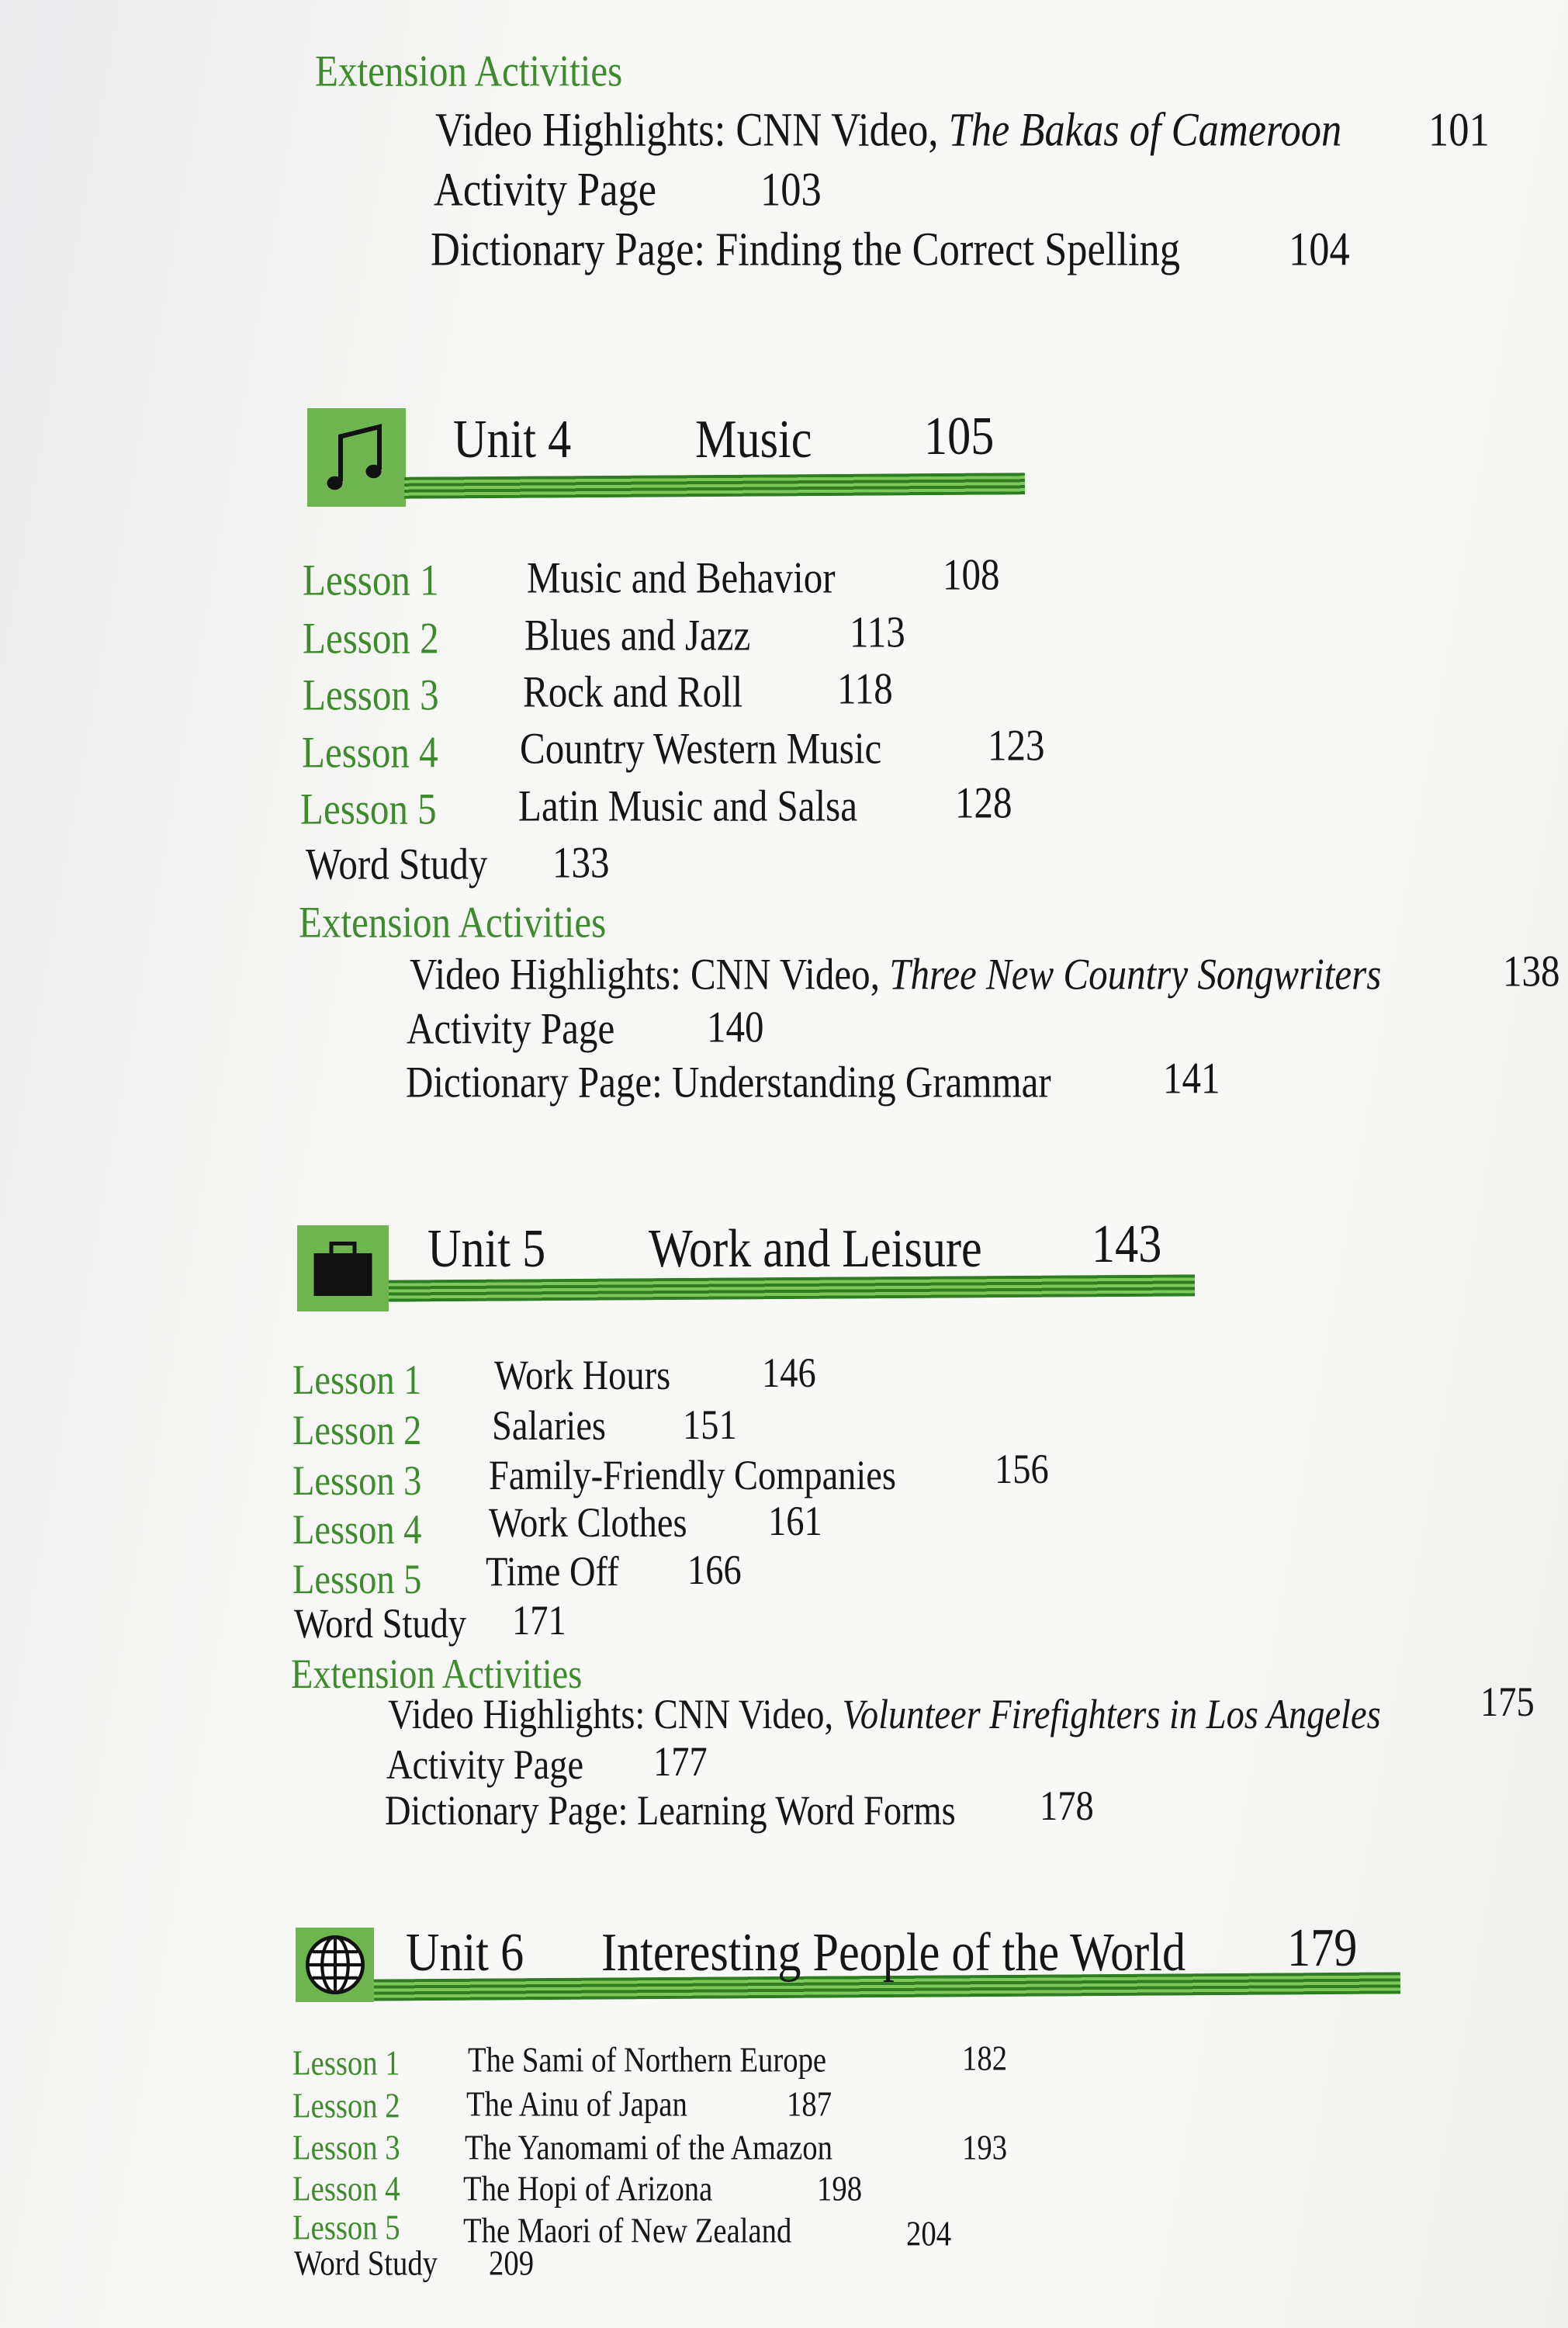 This screenshot has width=1568, height=2328. Describe the element at coordinates (582, 1376) in the screenshot. I see `lesson-title: Work Hours` at that location.